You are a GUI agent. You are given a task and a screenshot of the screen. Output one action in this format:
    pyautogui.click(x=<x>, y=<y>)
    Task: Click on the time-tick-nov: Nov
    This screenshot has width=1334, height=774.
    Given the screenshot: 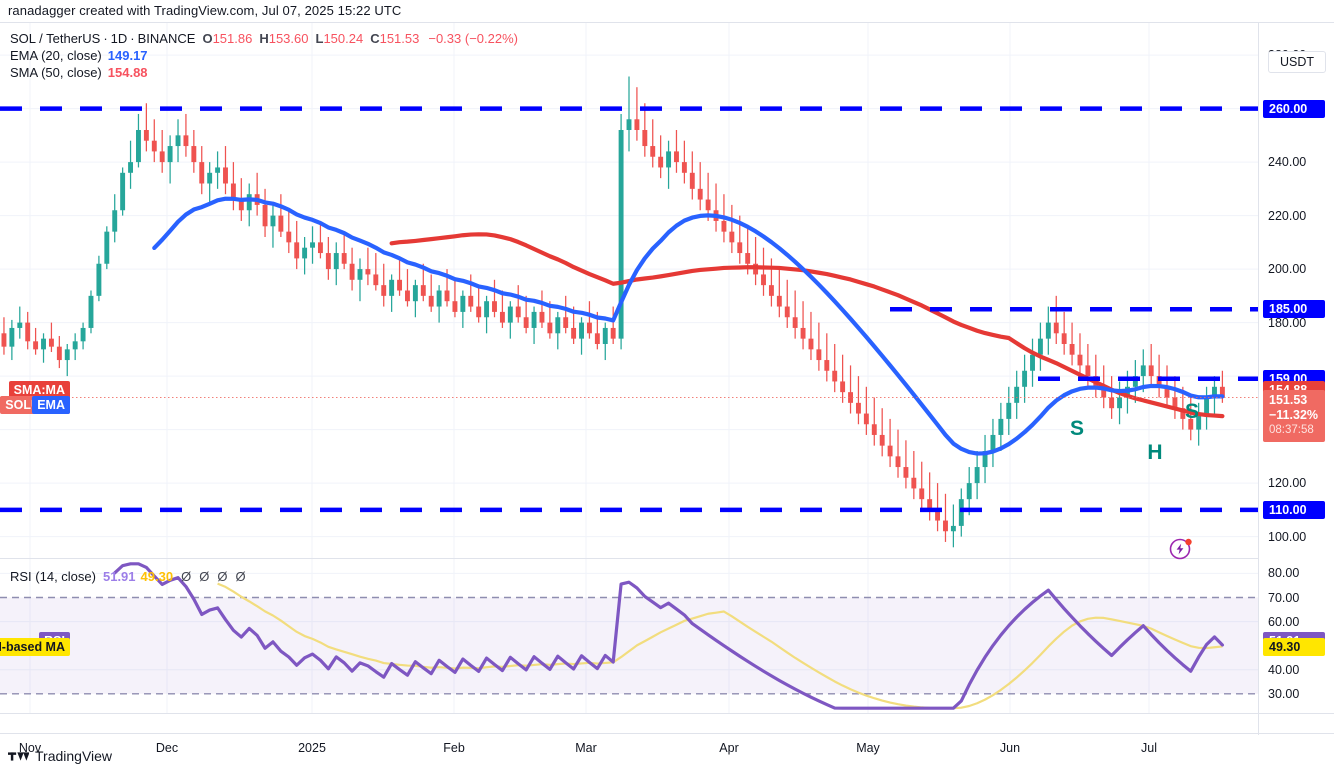 What is the action you would take?
    pyautogui.click(x=30, y=748)
    